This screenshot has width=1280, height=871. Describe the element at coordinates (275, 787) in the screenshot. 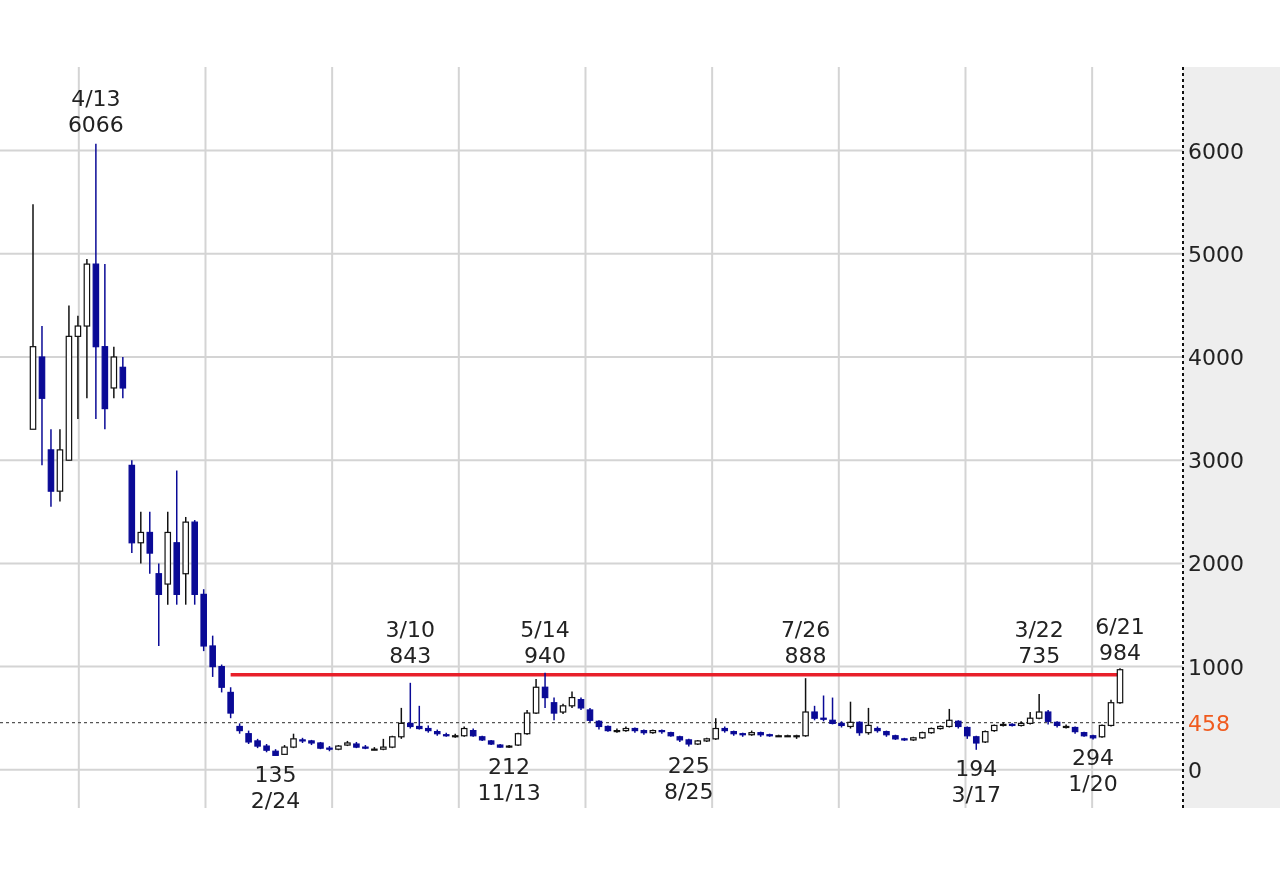

I see `annotation: 135 2/24` at that location.